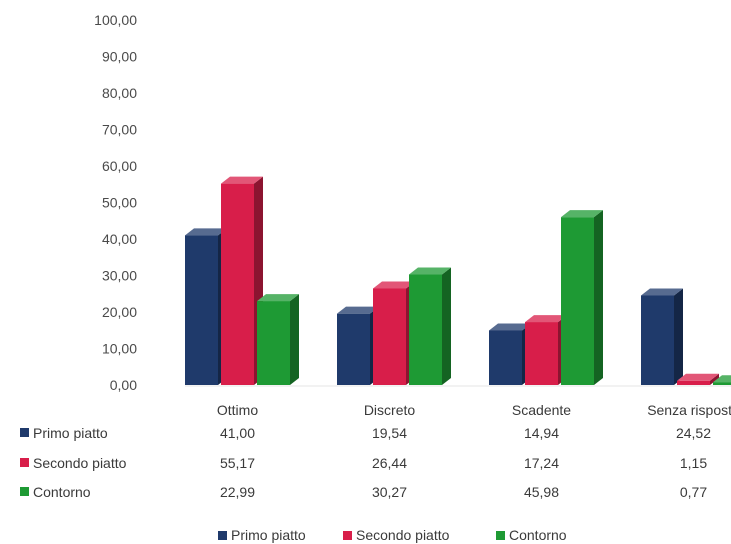 The width and height of the screenshot is (731, 544). What do you see at coordinates (693, 433) in the screenshot?
I see `table-cell-value: 24,52` at bounding box center [693, 433].